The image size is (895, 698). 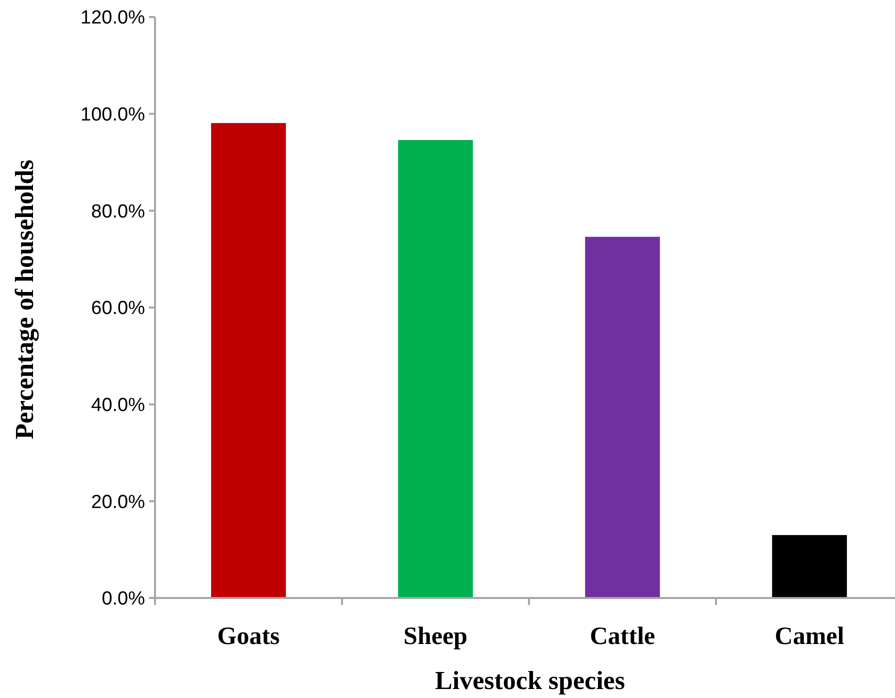 What do you see at coordinates (24, 300) in the screenshot?
I see `y-axis-title: Percentage of households` at bounding box center [24, 300].